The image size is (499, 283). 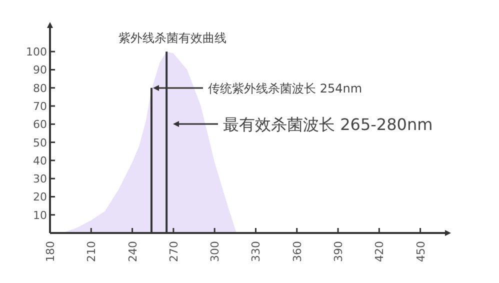 What do you see at coordinates (297, 251) in the screenshot?
I see `x-tick-label: 360` at bounding box center [297, 251].